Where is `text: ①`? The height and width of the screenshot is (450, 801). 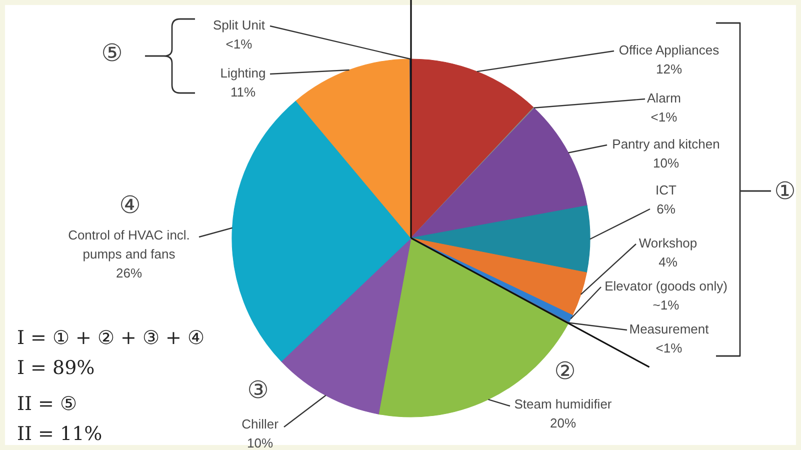
text: ① is located at coordinates (785, 191).